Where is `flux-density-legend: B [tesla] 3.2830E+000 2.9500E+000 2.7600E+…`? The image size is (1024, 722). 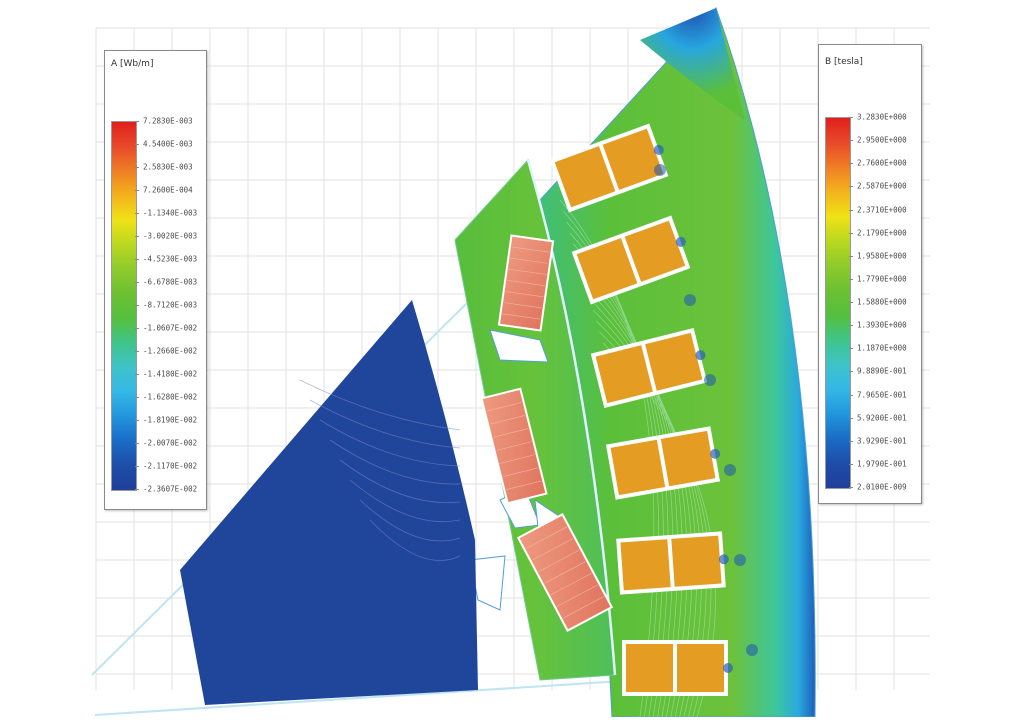
flux-density-legend: B [tesla] 3.2830E+000 2.9500E+000 2.7600E+… is located at coordinates (870, 274).